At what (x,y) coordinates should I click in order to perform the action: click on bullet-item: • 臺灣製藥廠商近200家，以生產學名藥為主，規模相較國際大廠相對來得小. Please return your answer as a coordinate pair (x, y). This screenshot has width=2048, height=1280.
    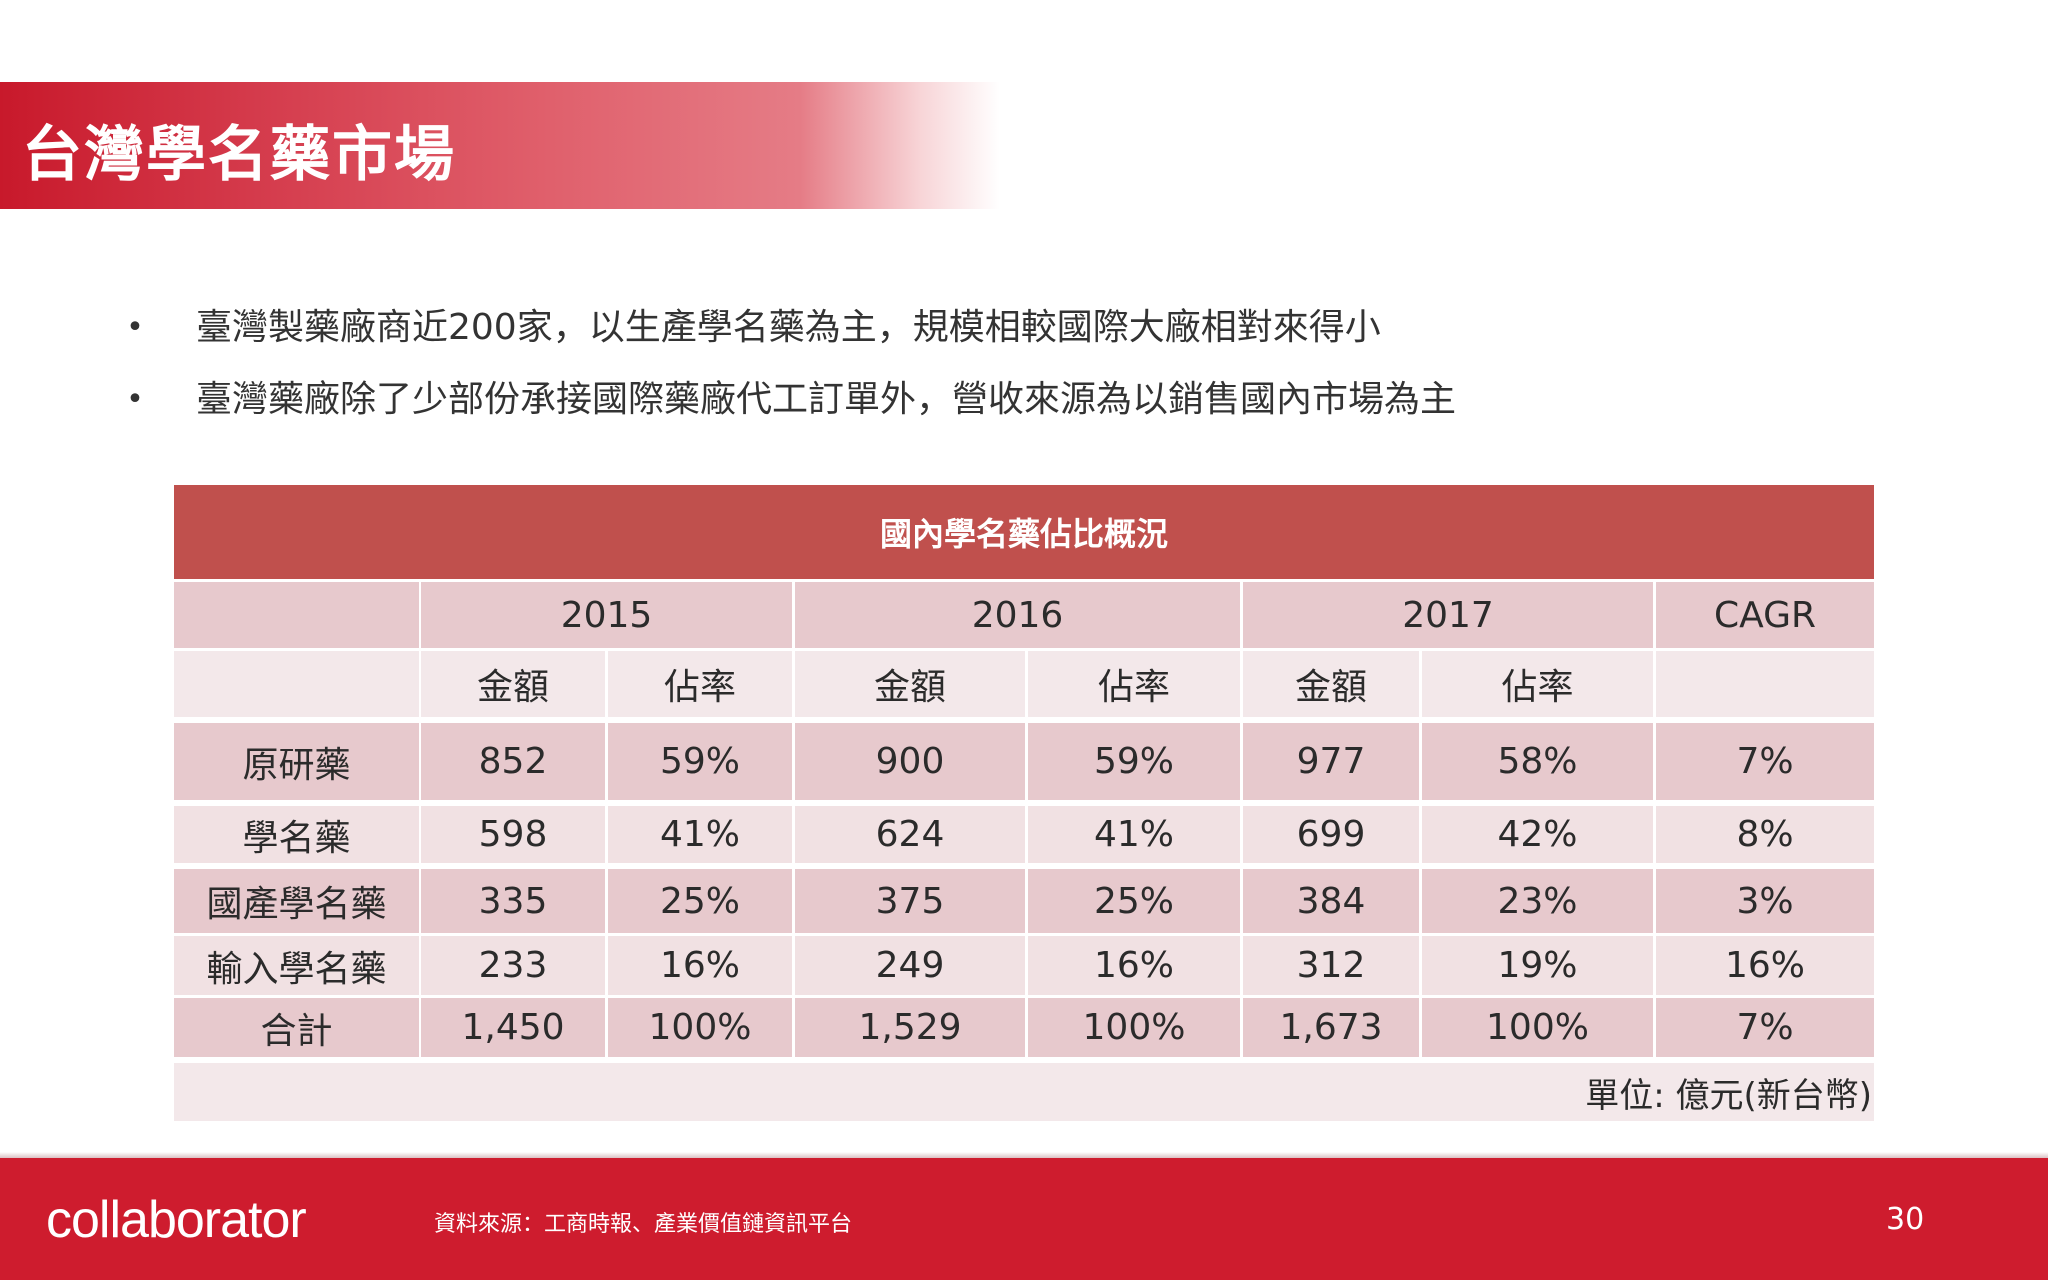
    Looking at the image, I should click on (970, 336).